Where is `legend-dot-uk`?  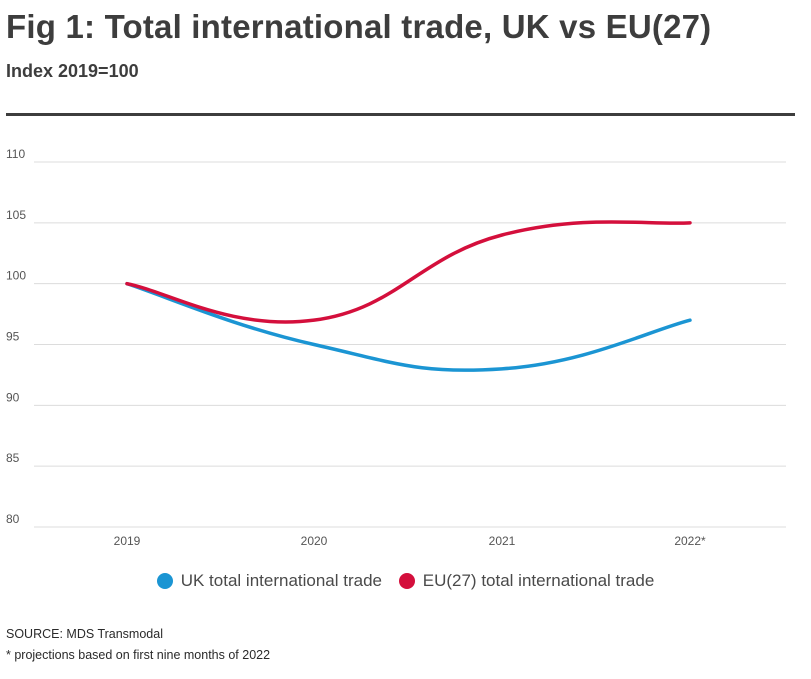
legend-dot-uk is located at coordinates (164, 581).